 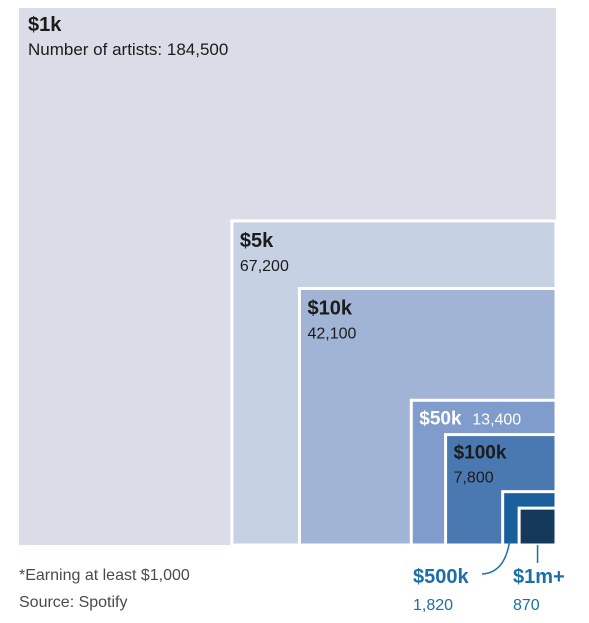 I want to click on tier-label-count: 42,100, so click(x=331, y=333).